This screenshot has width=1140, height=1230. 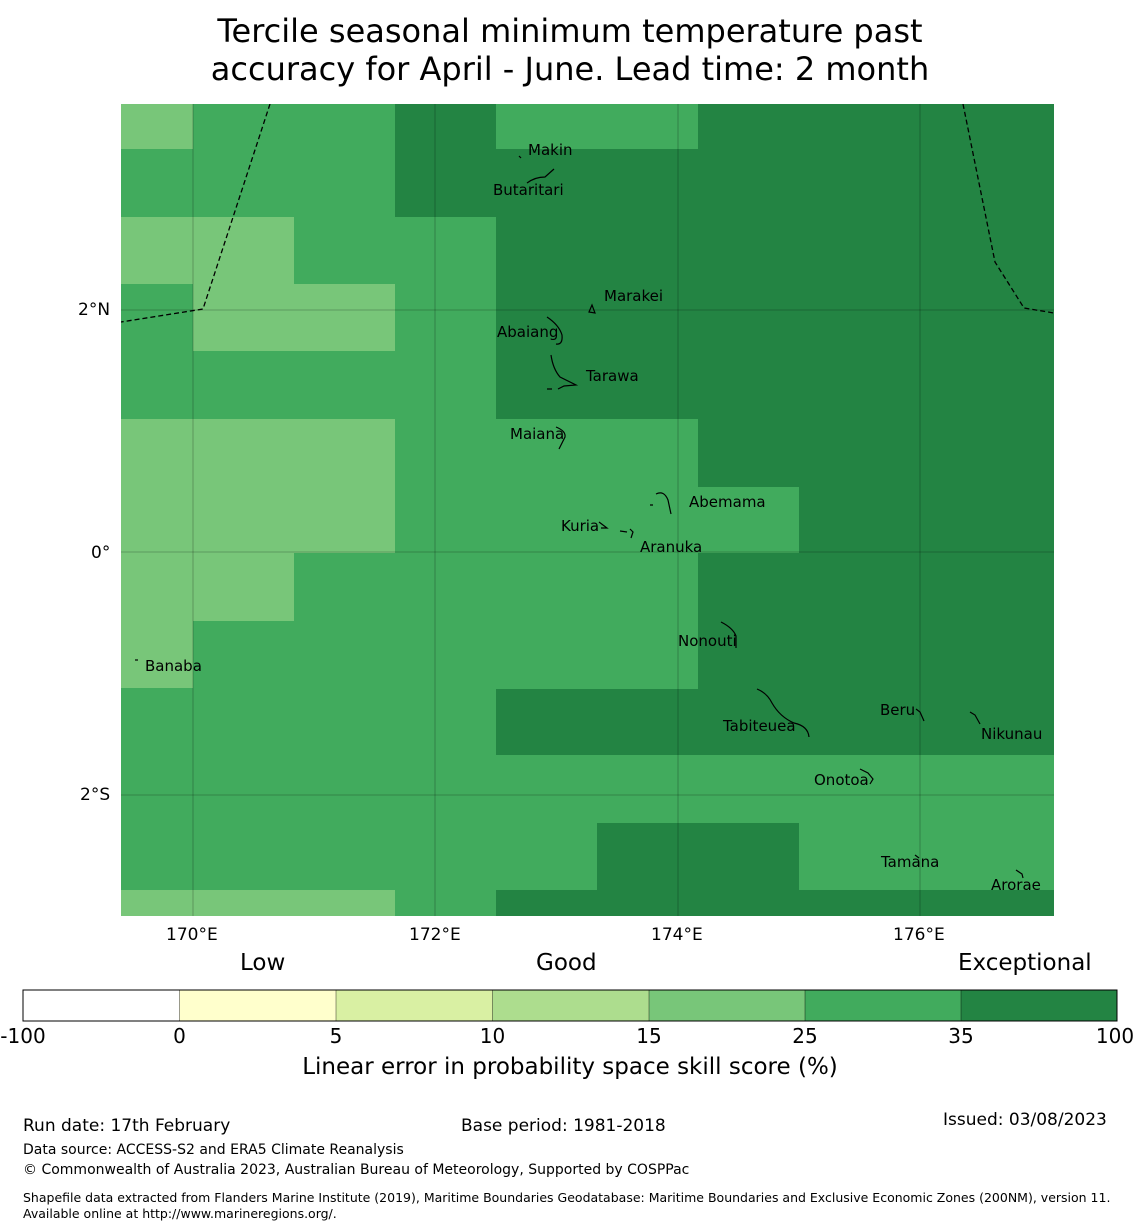 I want to click on island-label: Abaiang, so click(x=527, y=332).